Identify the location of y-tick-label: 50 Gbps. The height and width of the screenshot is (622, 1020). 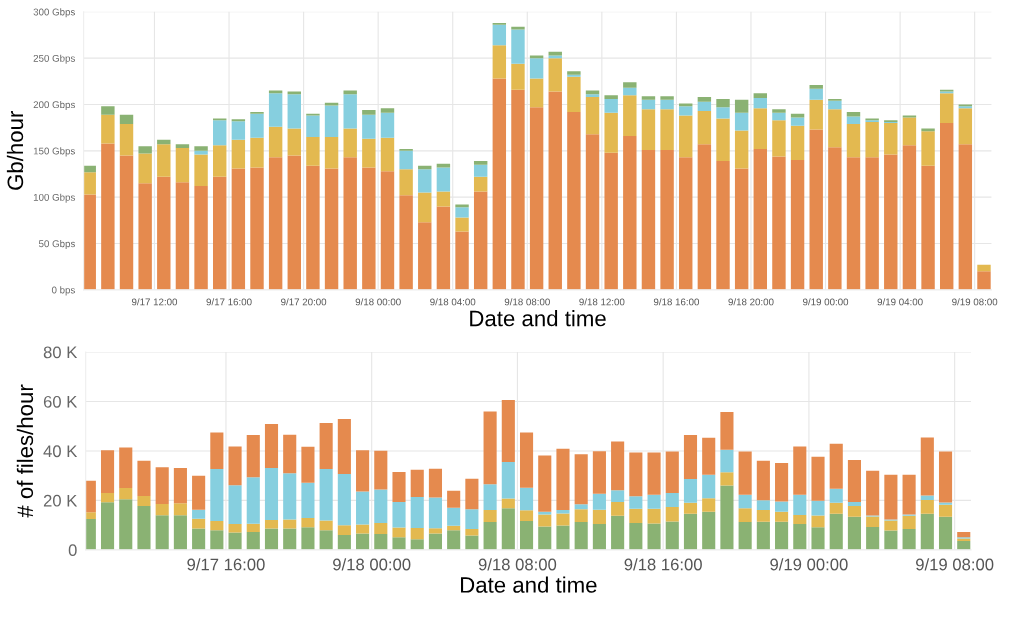
(56, 244).